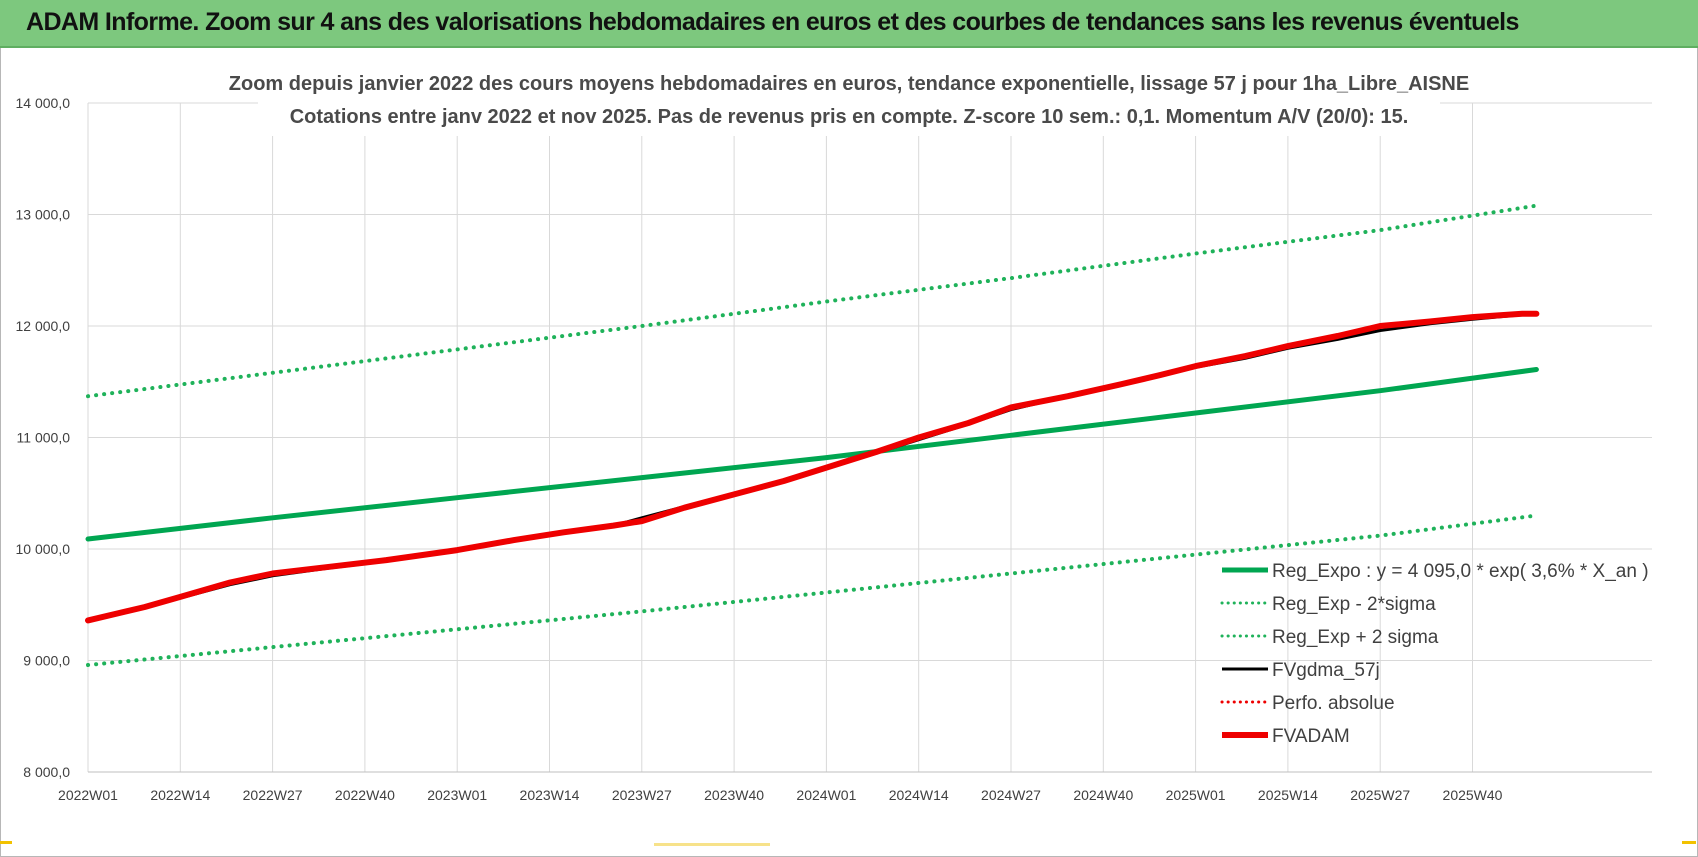 This screenshot has height=857, width=1698. I want to click on corner-accent-right, so click(1689, 842).